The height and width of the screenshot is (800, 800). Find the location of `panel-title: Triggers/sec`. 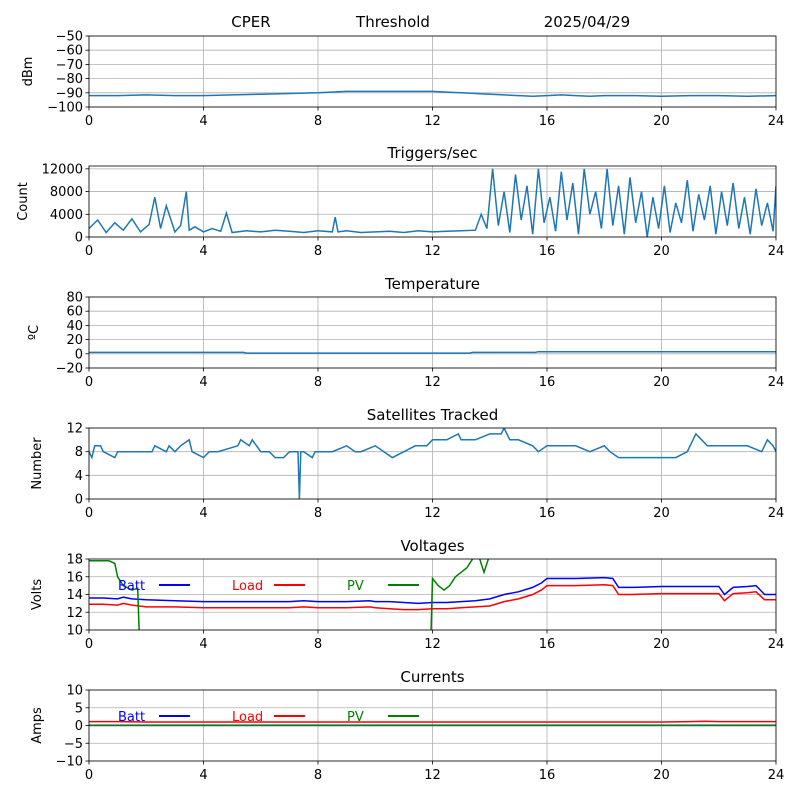

panel-title: Triggers/sec is located at coordinates (432, 153).